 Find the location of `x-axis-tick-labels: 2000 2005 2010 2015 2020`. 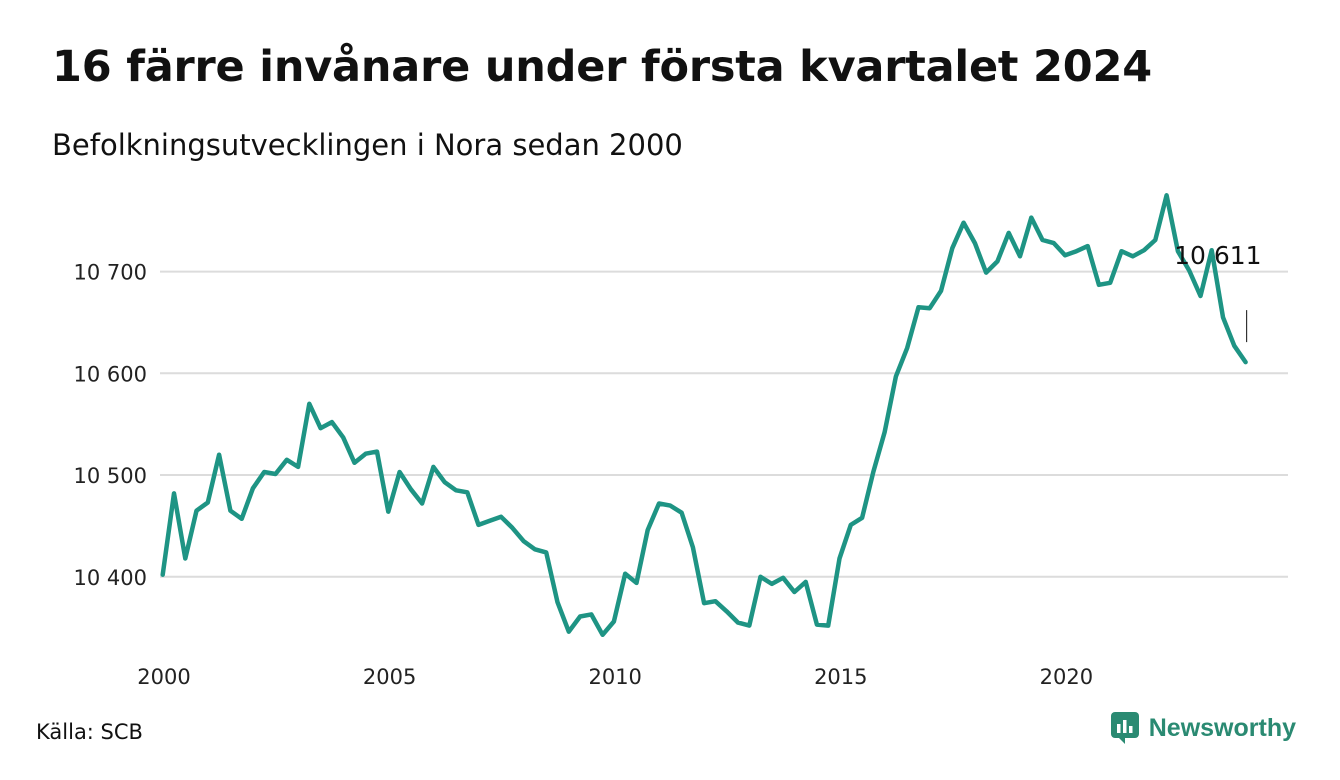

x-axis-tick-labels: 2000 2005 2010 2015 2020 is located at coordinates (615, 677).